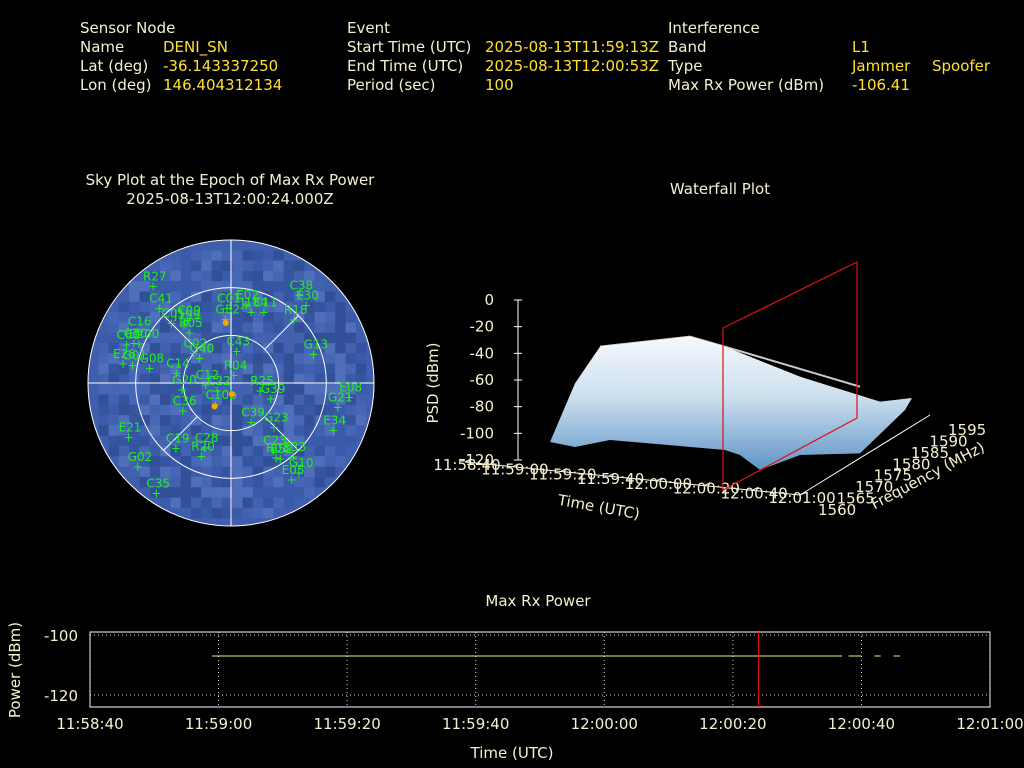  What do you see at coordinates (948, 441) in the screenshot?
I see `waterfall-frequency-tick-label: 1590` at bounding box center [948, 441].